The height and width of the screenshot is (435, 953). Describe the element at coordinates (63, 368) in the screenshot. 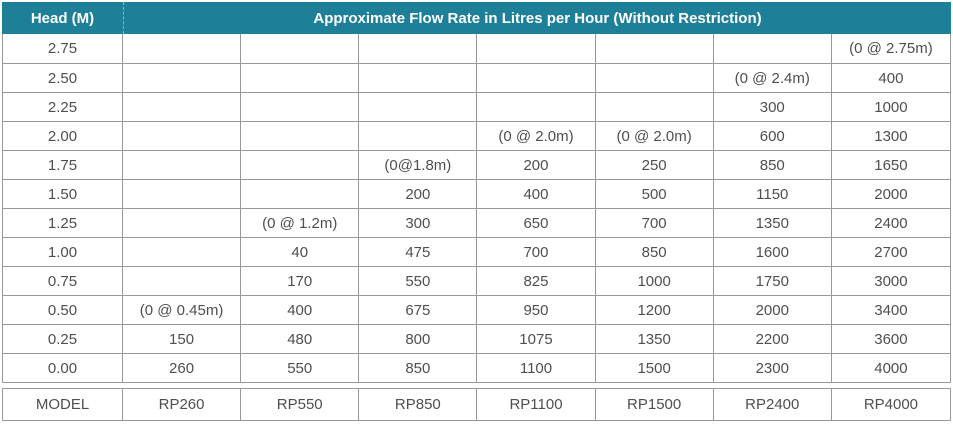

I see `head-value-cell: 0.00` at that location.